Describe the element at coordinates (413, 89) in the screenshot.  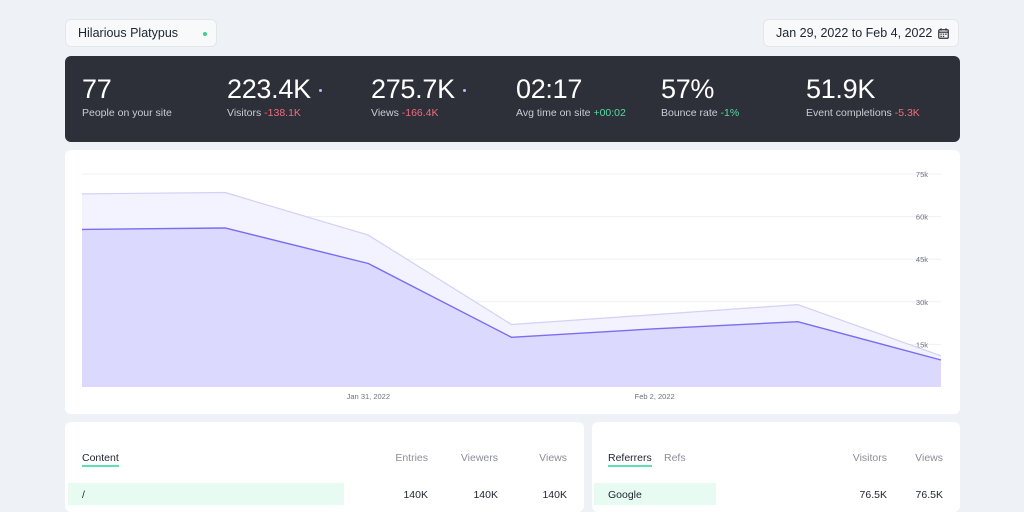
I see `stat-value: 275.7K` at that location.